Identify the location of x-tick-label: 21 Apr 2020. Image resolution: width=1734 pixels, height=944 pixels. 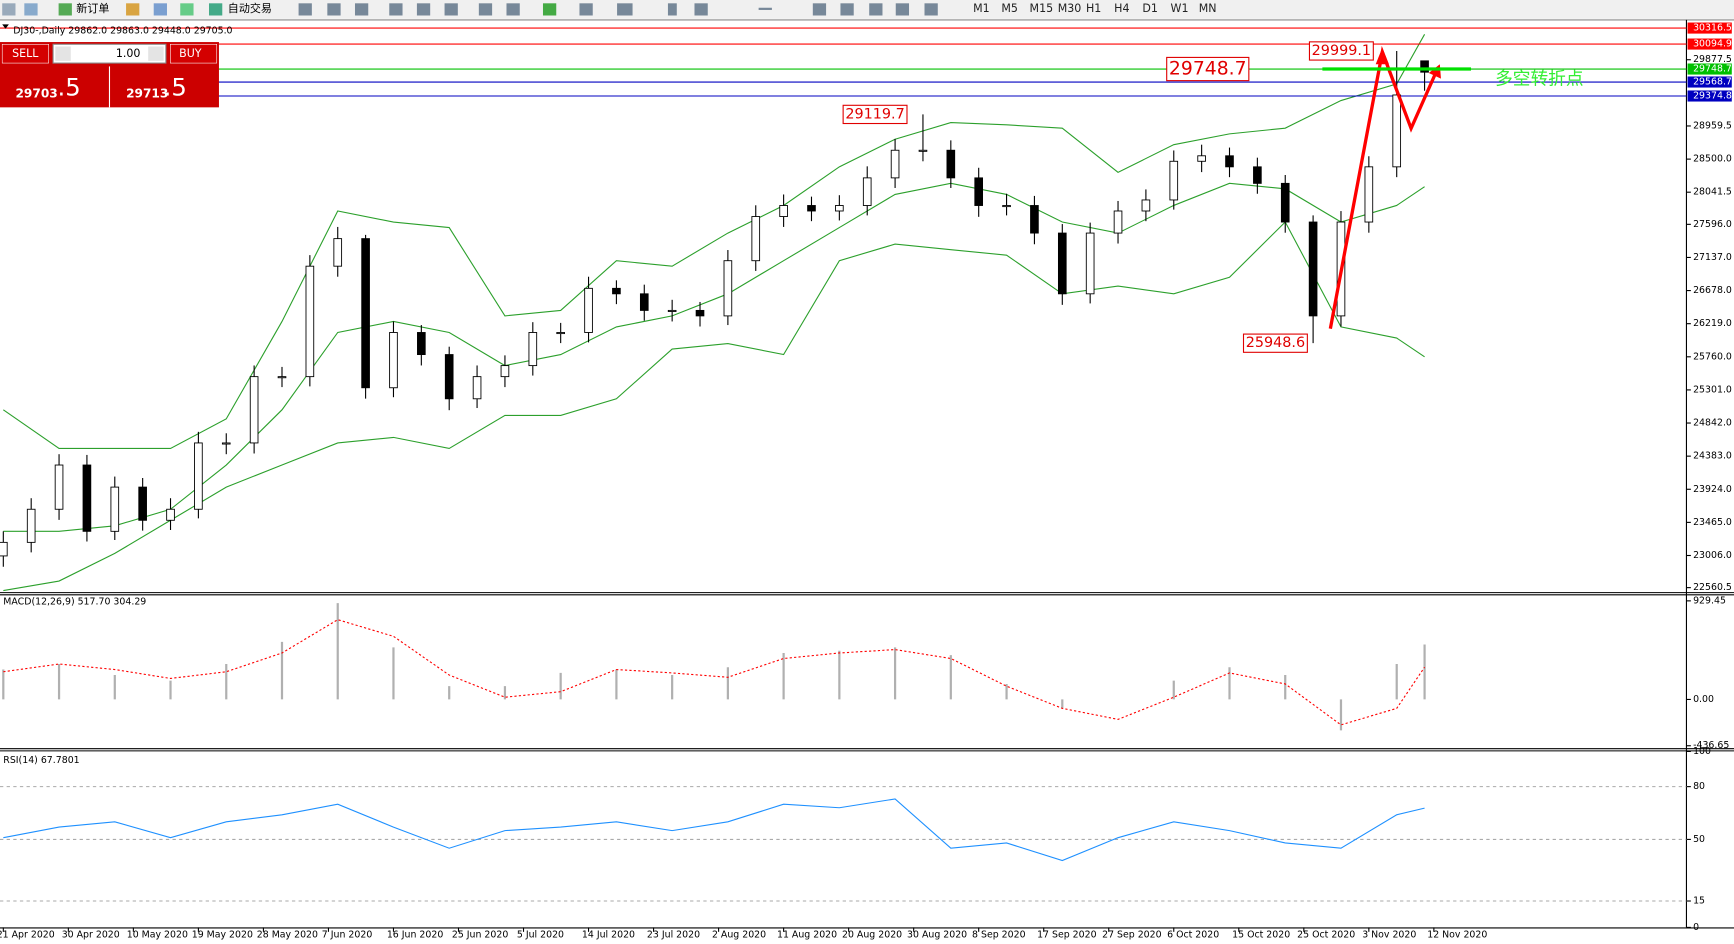
(27, 935).